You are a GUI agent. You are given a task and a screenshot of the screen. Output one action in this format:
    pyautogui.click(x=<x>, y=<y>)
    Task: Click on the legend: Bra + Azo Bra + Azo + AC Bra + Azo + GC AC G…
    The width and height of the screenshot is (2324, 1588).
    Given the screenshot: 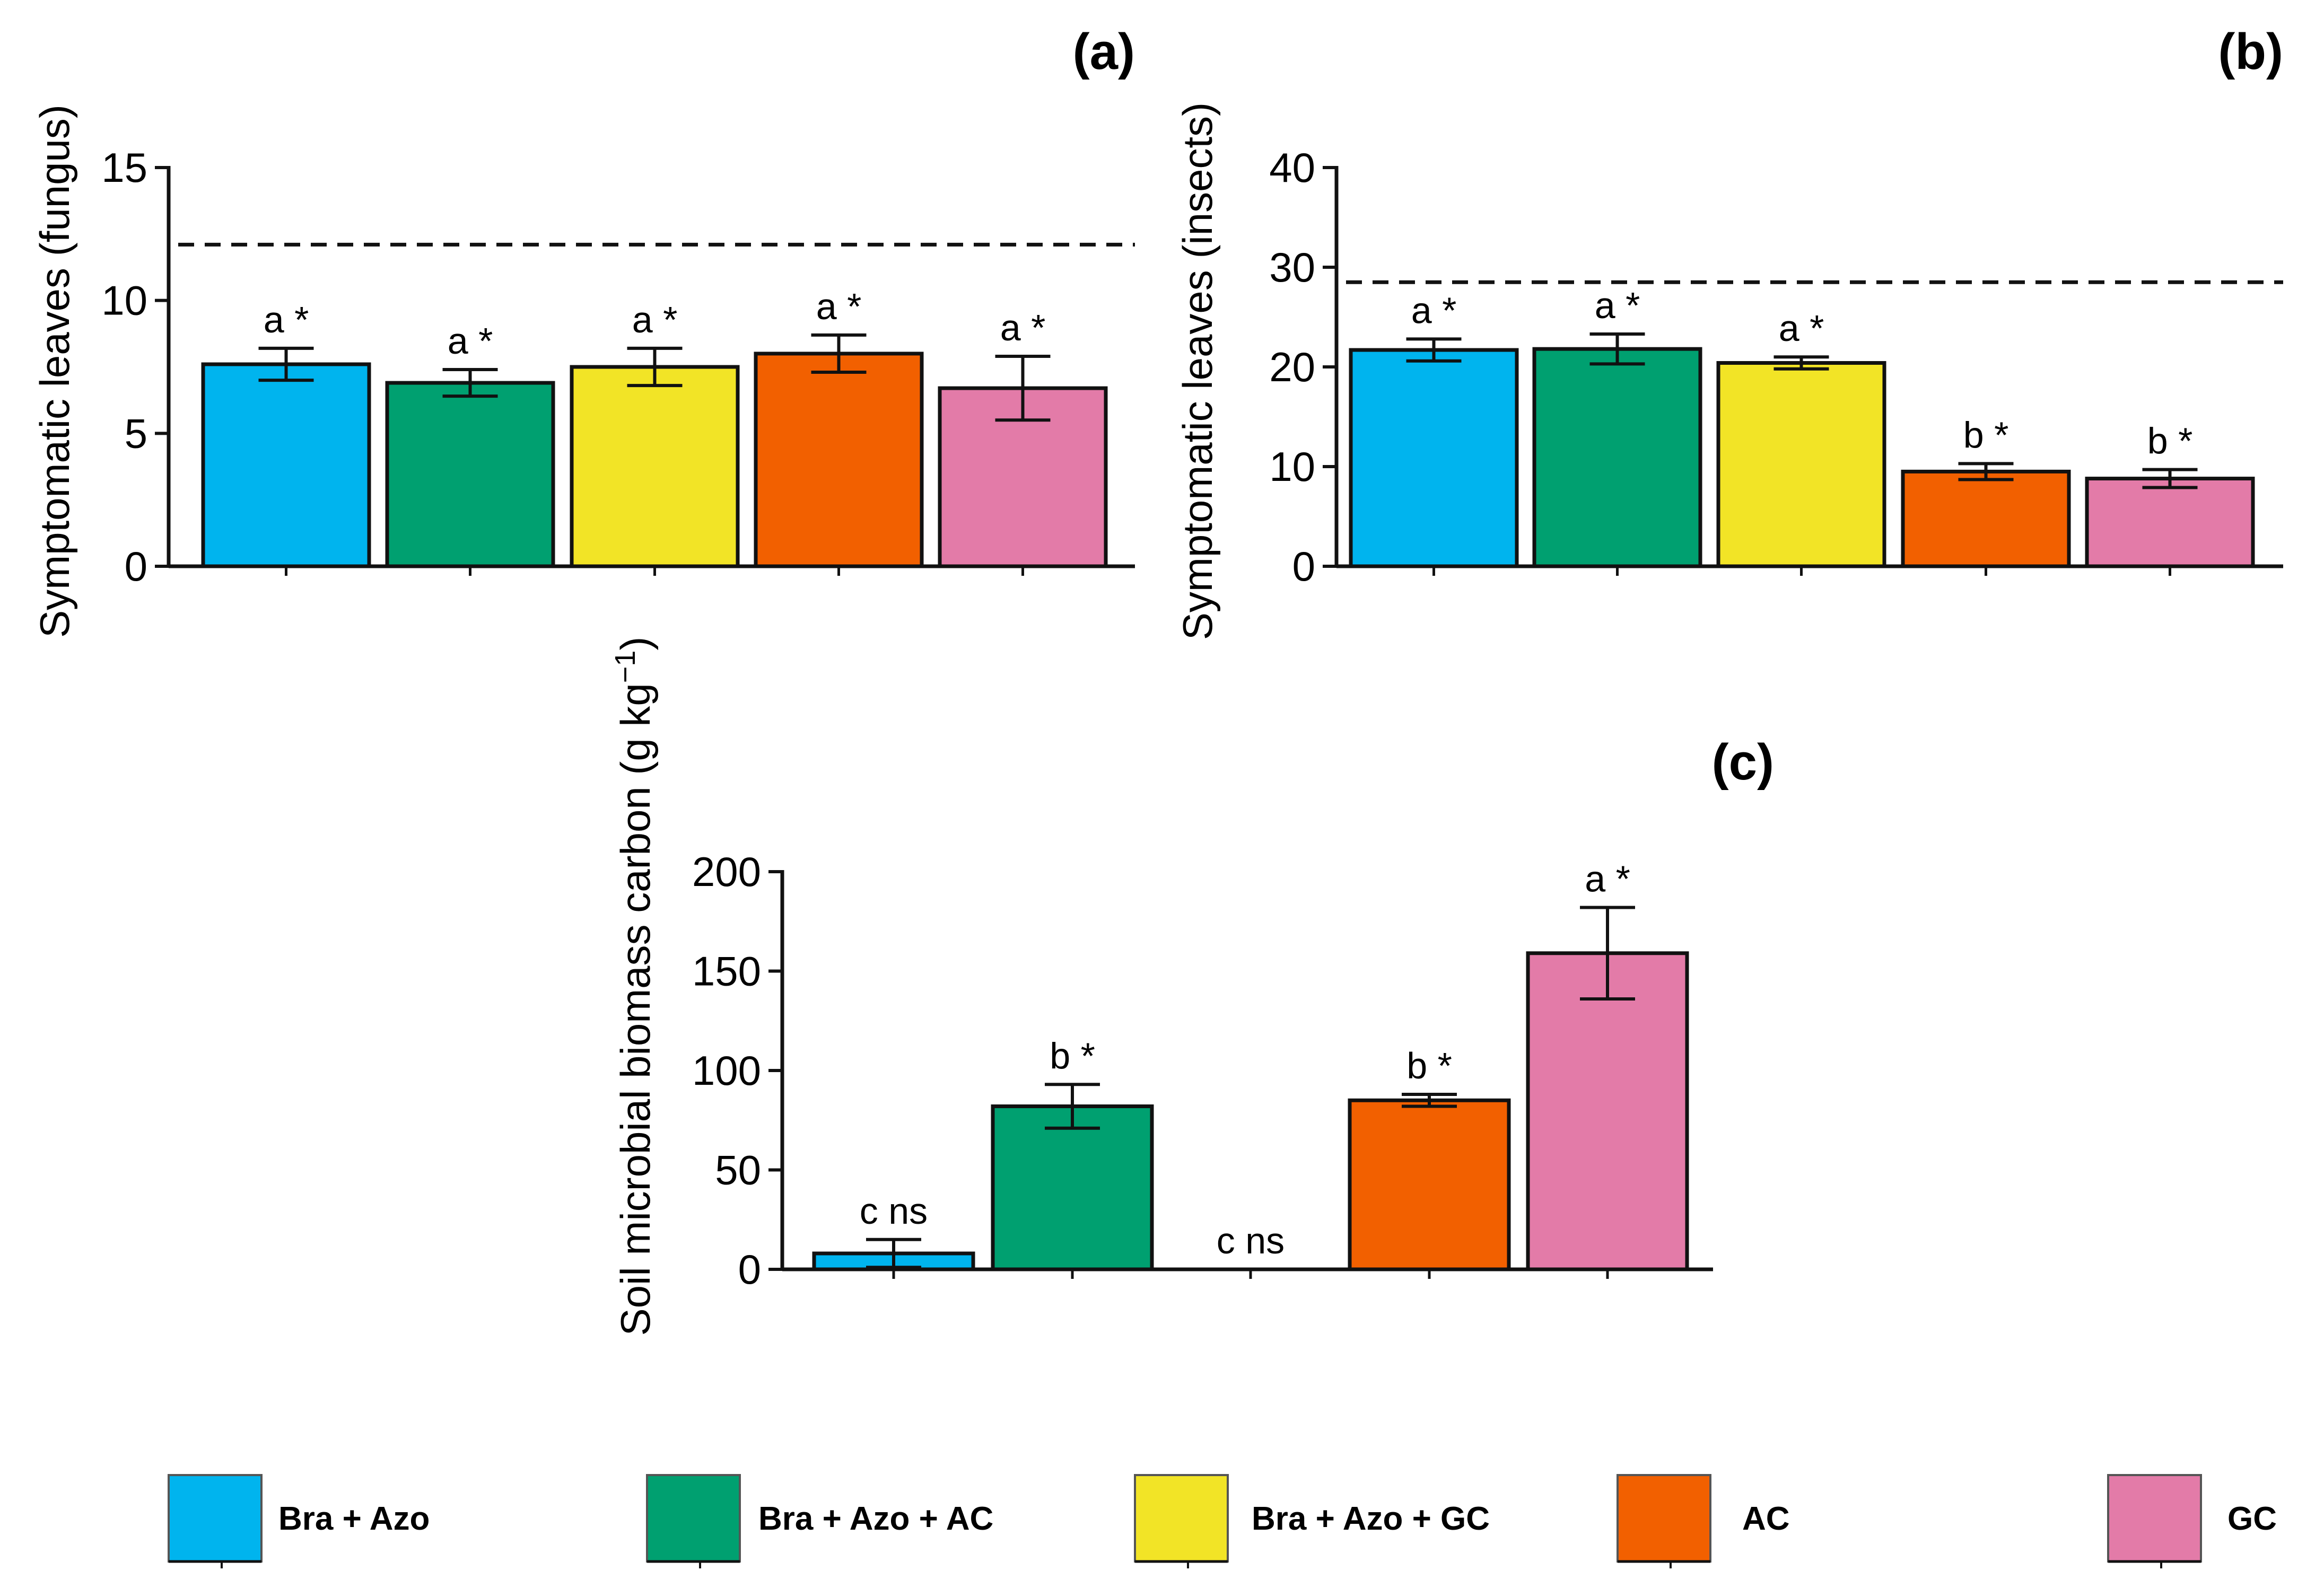 What is the action you would take?
    pyautogui.click(x=1222, y=1521)
    